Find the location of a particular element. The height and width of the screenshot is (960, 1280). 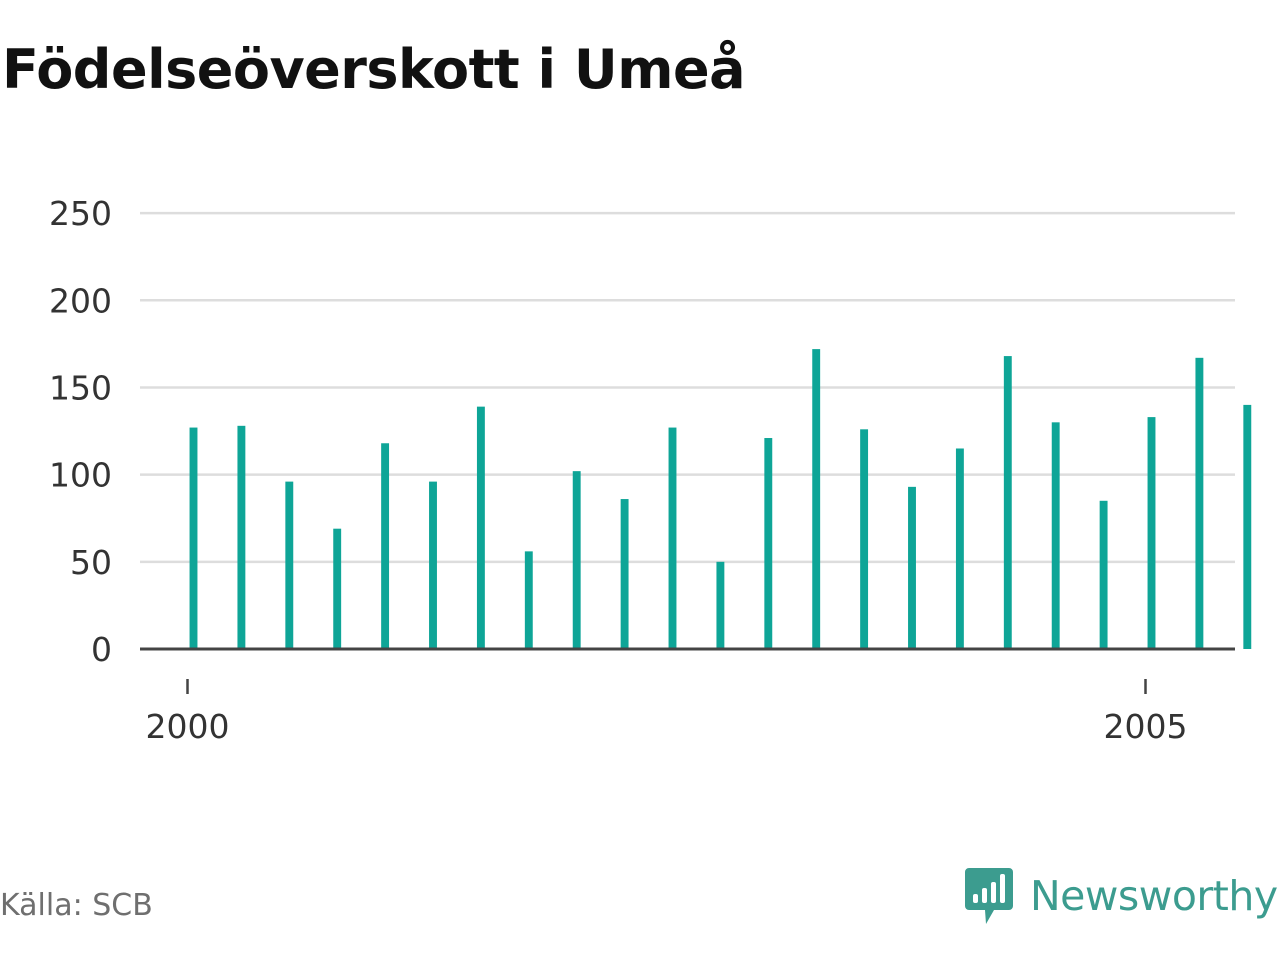

brand-logo: Newsworthy is located at coordinates (1121, 896).